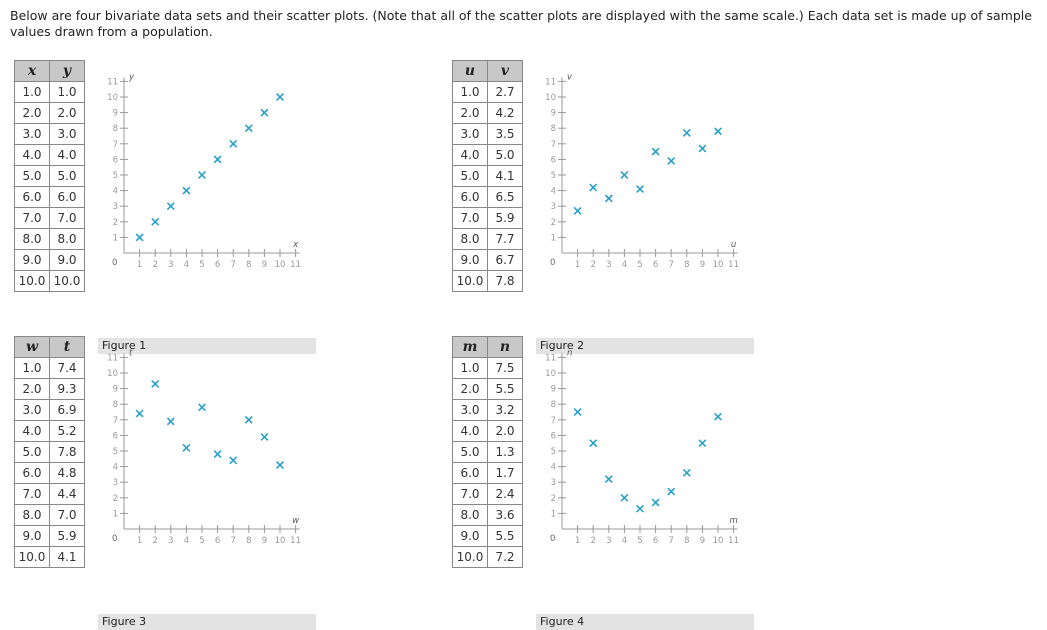 This screenshot has height=630, width=1047. I want to click on table-row: 5.0 7.8, so click(49, 452).